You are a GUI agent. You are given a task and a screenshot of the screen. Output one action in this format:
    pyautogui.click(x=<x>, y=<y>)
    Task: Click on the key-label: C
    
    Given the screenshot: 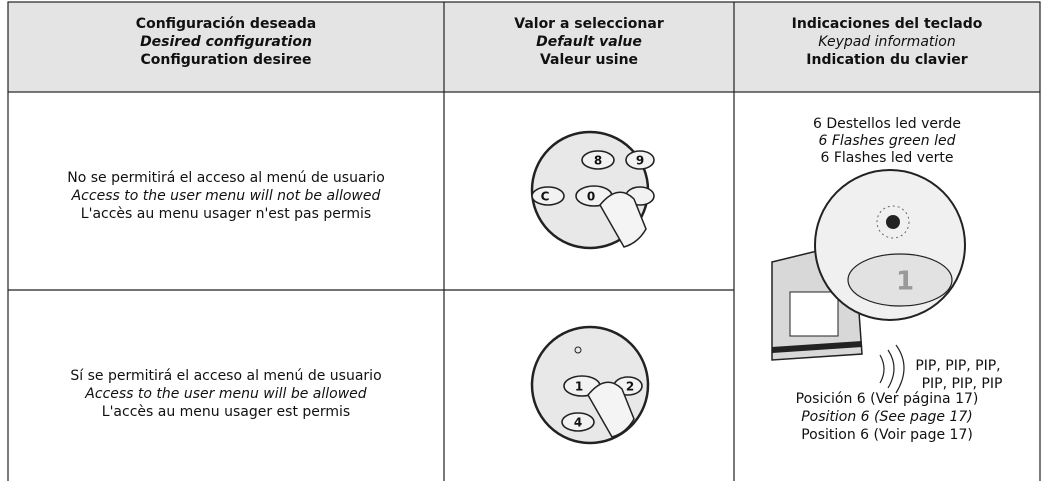 What is the action you would take?
    pyautogui.click(x=545, y=197)
    